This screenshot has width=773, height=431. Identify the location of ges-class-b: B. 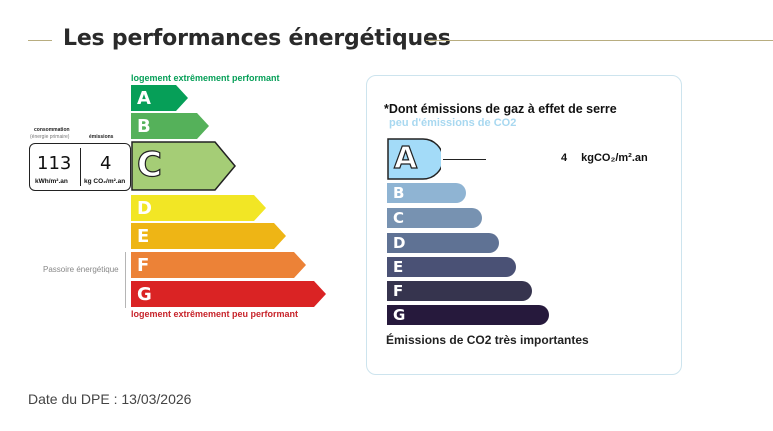
(426, 193).